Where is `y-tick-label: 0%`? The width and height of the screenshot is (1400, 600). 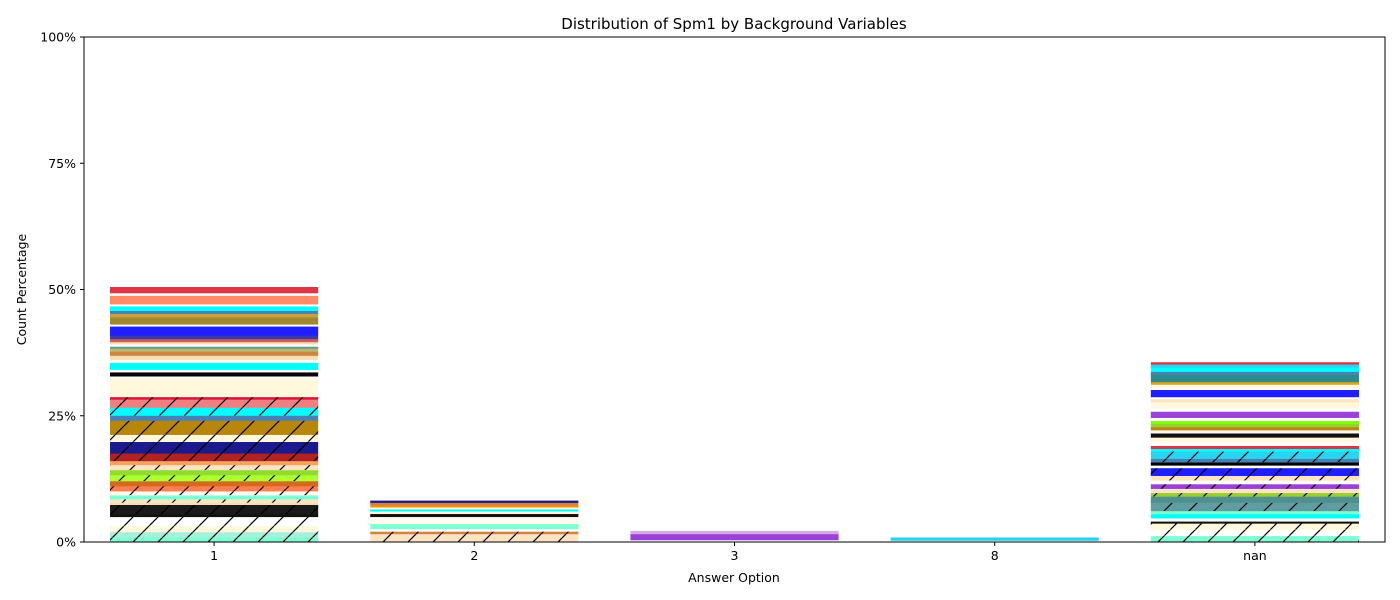 y-tick-label: 0% is located at coordinates (66, 542).